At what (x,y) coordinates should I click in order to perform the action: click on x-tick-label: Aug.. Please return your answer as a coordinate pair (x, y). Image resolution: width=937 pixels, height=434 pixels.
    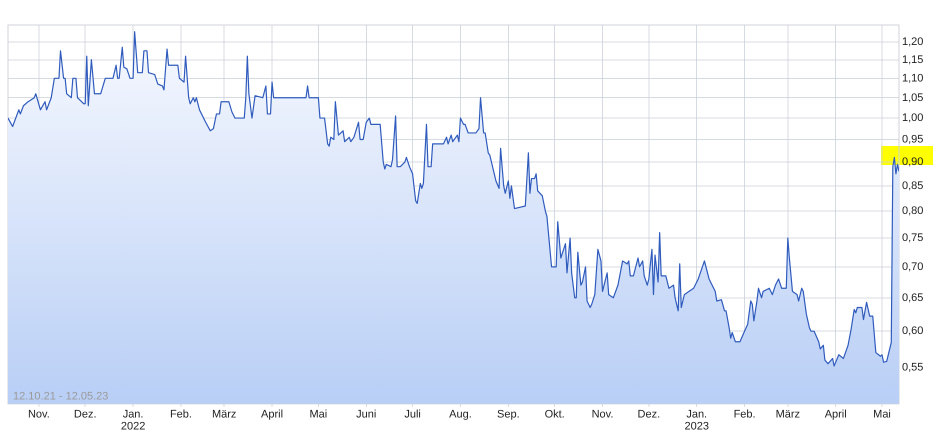
    Looking at the image, I should click on (460, 414).